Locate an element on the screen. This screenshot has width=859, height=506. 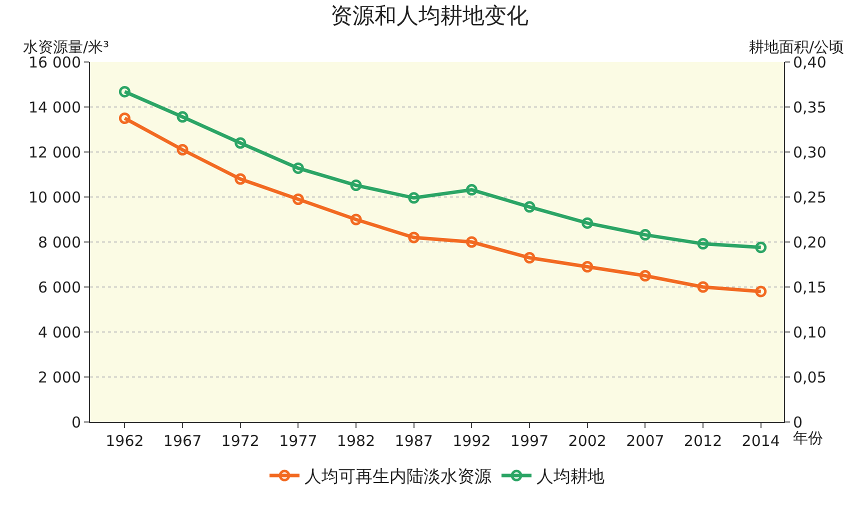
y2-tick-label: 0 is located at coordinates (798, 422).